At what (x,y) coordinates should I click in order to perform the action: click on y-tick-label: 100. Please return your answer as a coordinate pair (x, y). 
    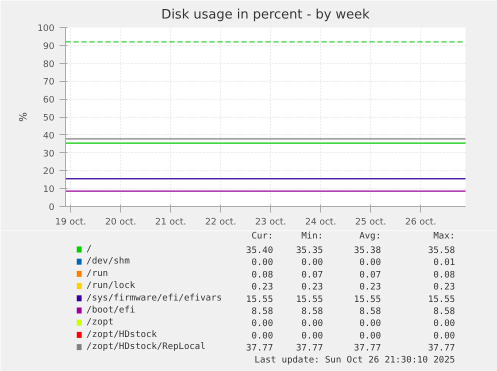
    Looking at the image, I should click on (46, 29).